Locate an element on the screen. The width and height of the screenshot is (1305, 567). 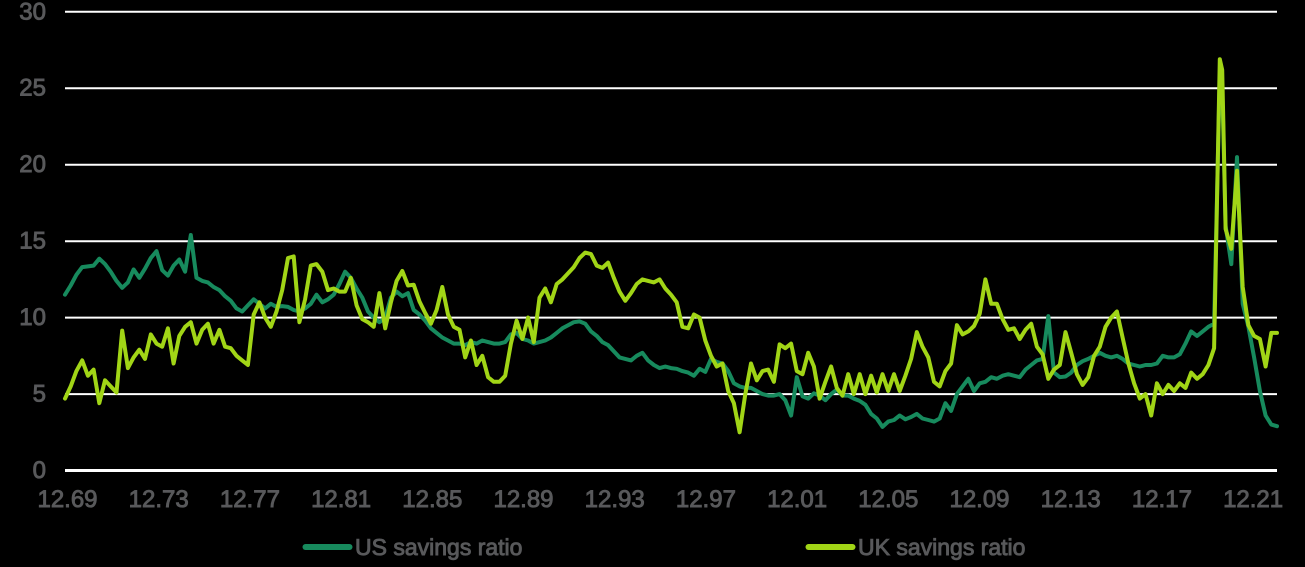
svg-text: 12.21 is located at coordinates (1253, 499).